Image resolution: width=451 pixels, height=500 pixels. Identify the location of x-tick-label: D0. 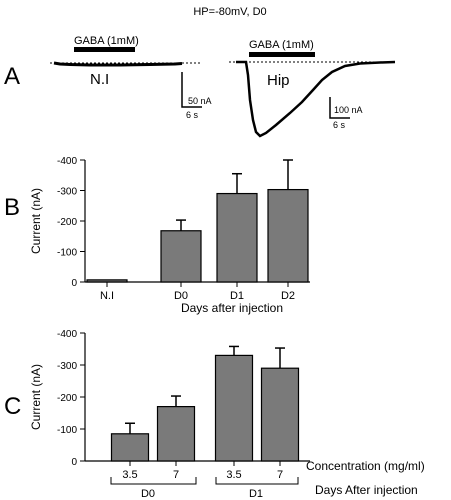
(181, 296).